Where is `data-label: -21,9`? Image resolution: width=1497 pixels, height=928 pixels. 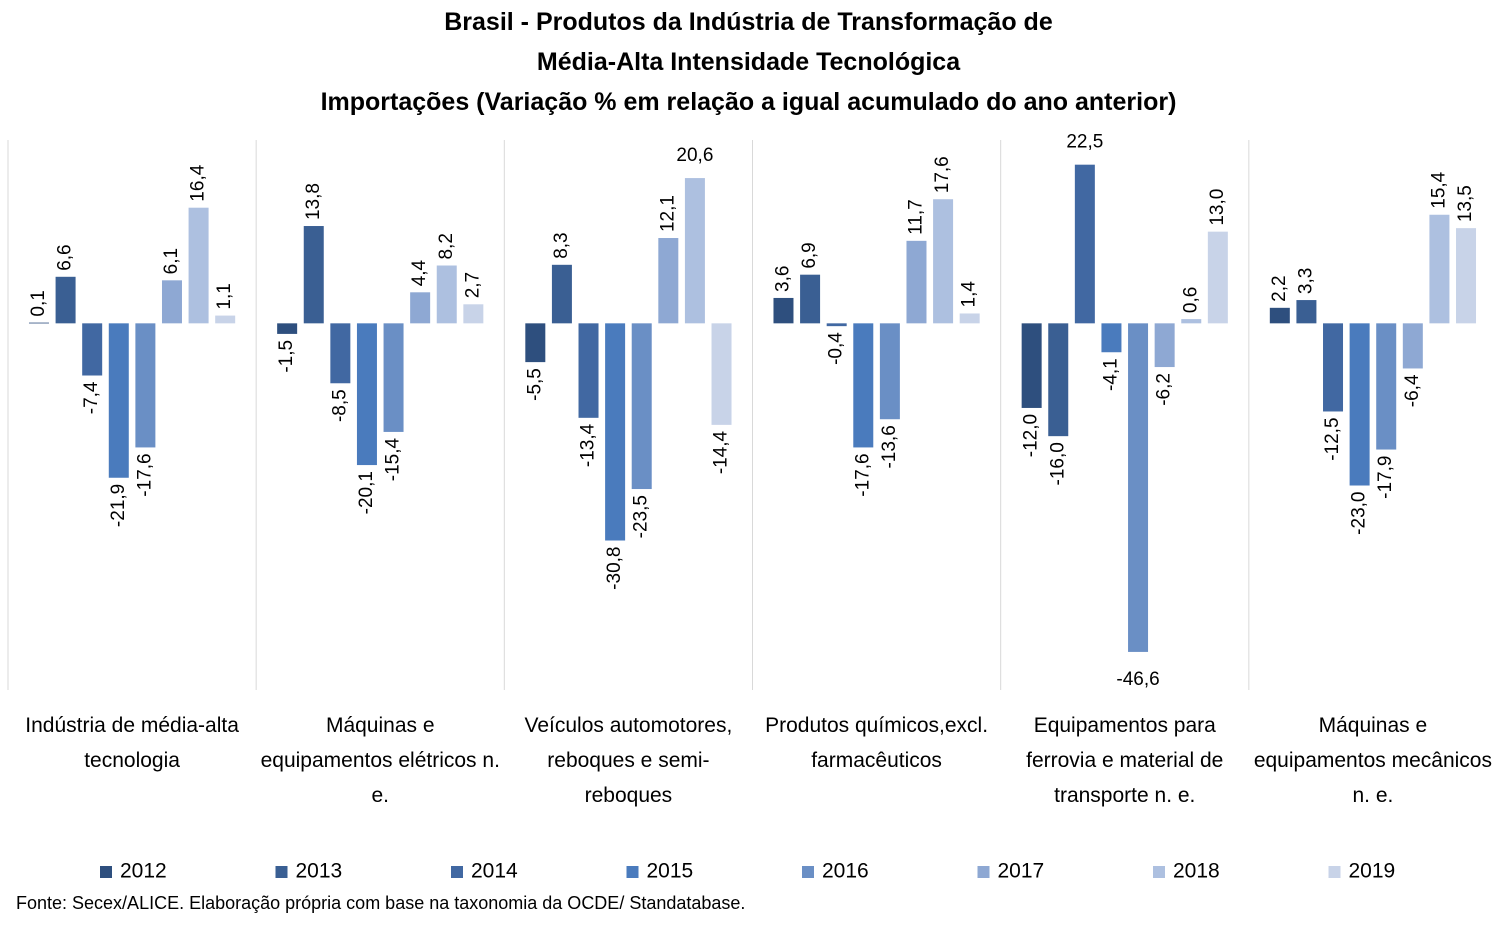 data-label: -21,9 is located at coordinates (118, 505).